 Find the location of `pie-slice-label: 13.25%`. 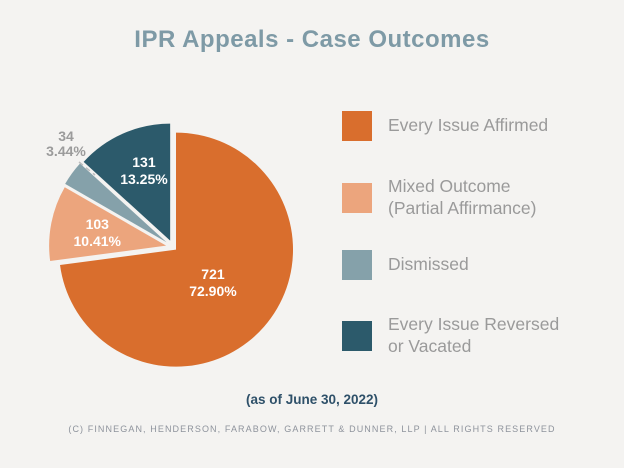

pie-slice-label: 13.25% is located at coordinates (144, 179).